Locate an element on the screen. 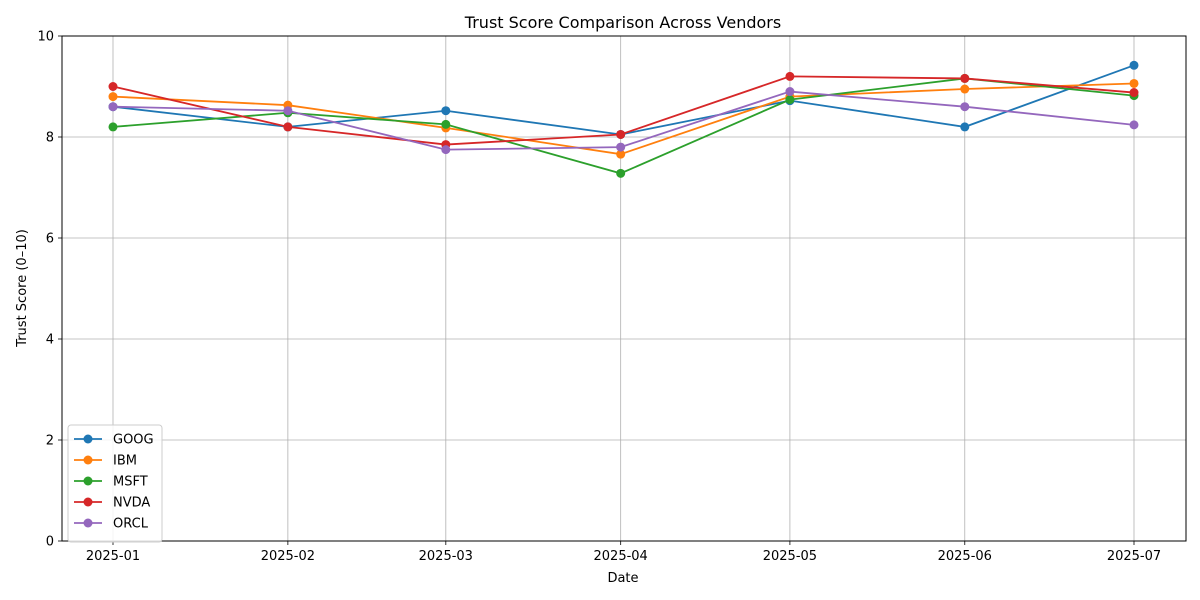 The width and height of the screenshot is (1200, 600). legend-frame is located at coordinates (115, 483).